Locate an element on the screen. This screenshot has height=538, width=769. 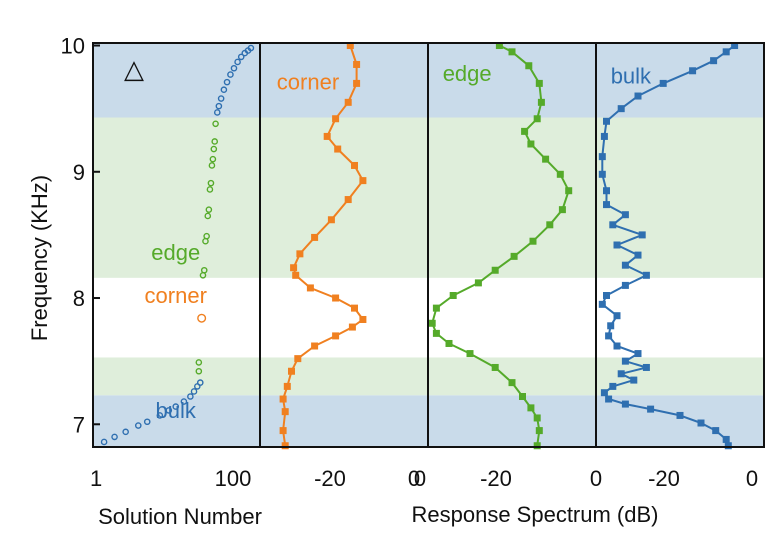
y-tick-label-9: 9 is located at coordinates (79, 172).